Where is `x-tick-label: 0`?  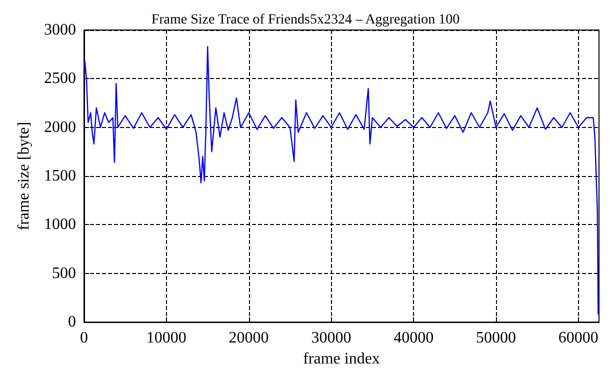 x-tick-label: 0 is located at coordinates (84, 338).